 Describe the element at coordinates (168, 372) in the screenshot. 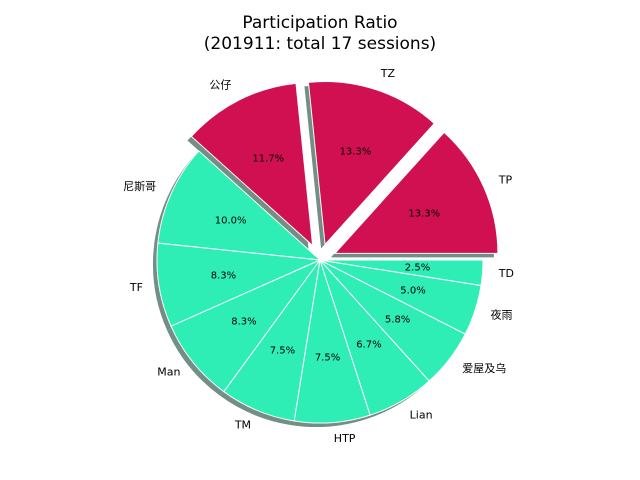

I see `slice-label-man: Man` at that location.